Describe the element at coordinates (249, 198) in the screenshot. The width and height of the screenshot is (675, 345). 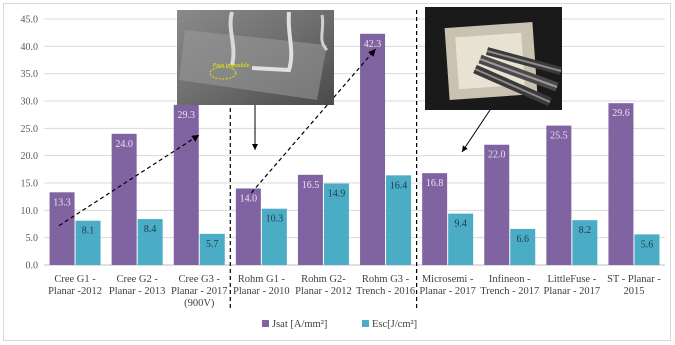
I see `data-label: 14.0` at that location.